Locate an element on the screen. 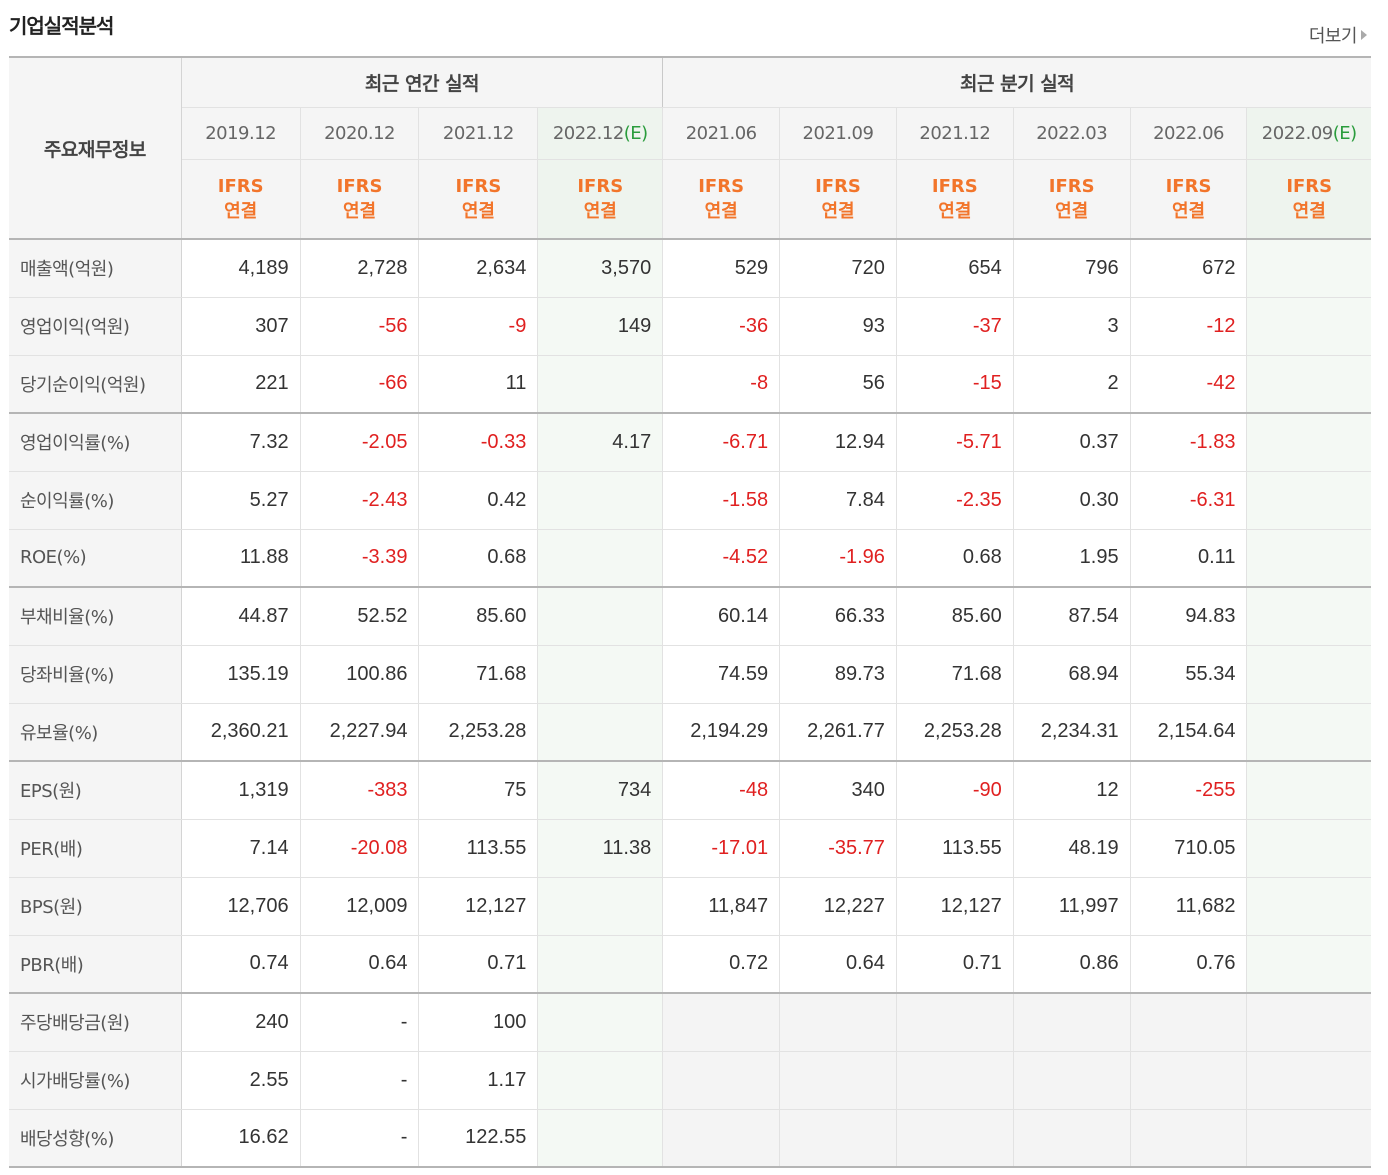  table-cell: - is located at coordinates (360, 1022).